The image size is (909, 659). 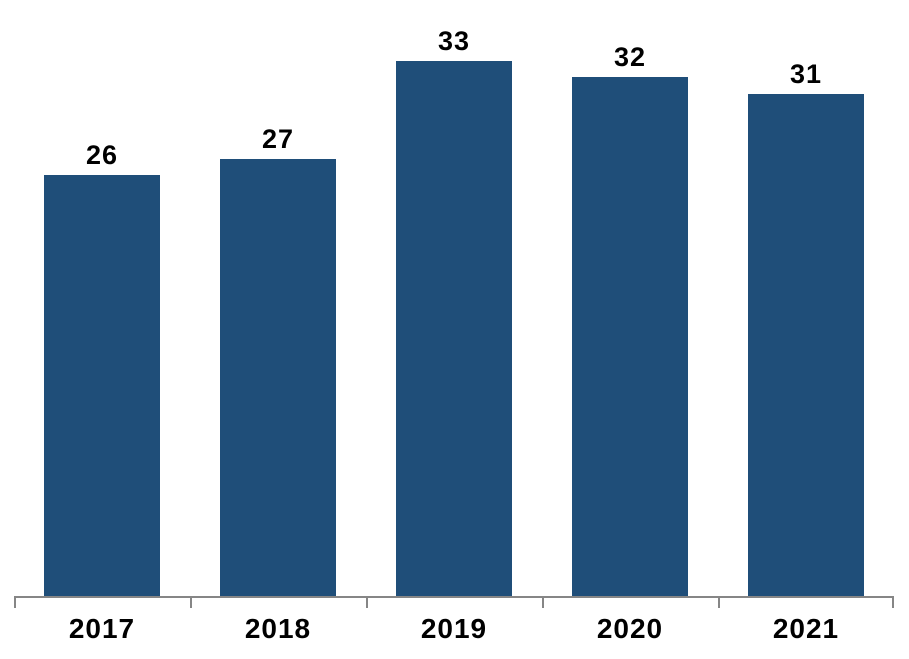 What do you see at coordinates (278, 139) in the screenshot?
I see `bar-value-label: 27` at bounding box center [278, 139].